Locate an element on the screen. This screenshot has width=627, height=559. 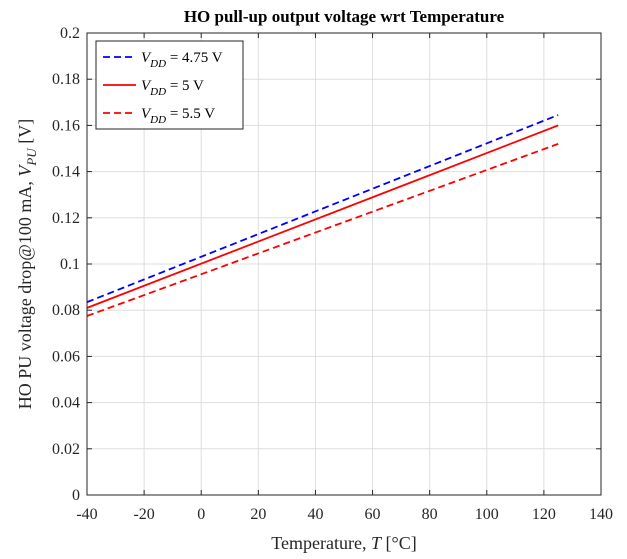
x-tick-label: 60 is located at coordinates (373, 514).